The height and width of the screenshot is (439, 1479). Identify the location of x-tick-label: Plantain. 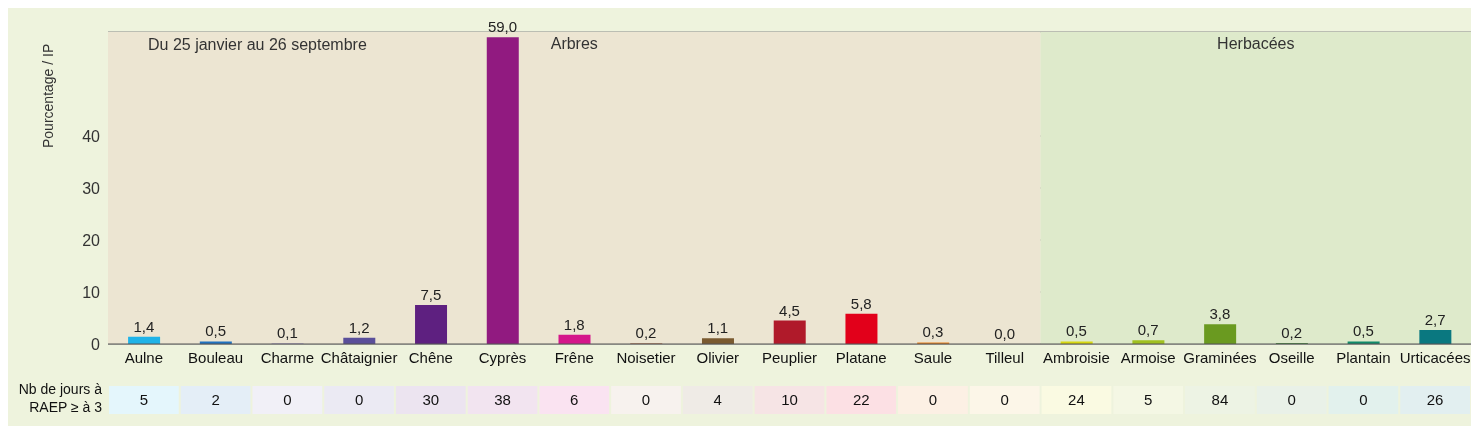
(1363, 357).